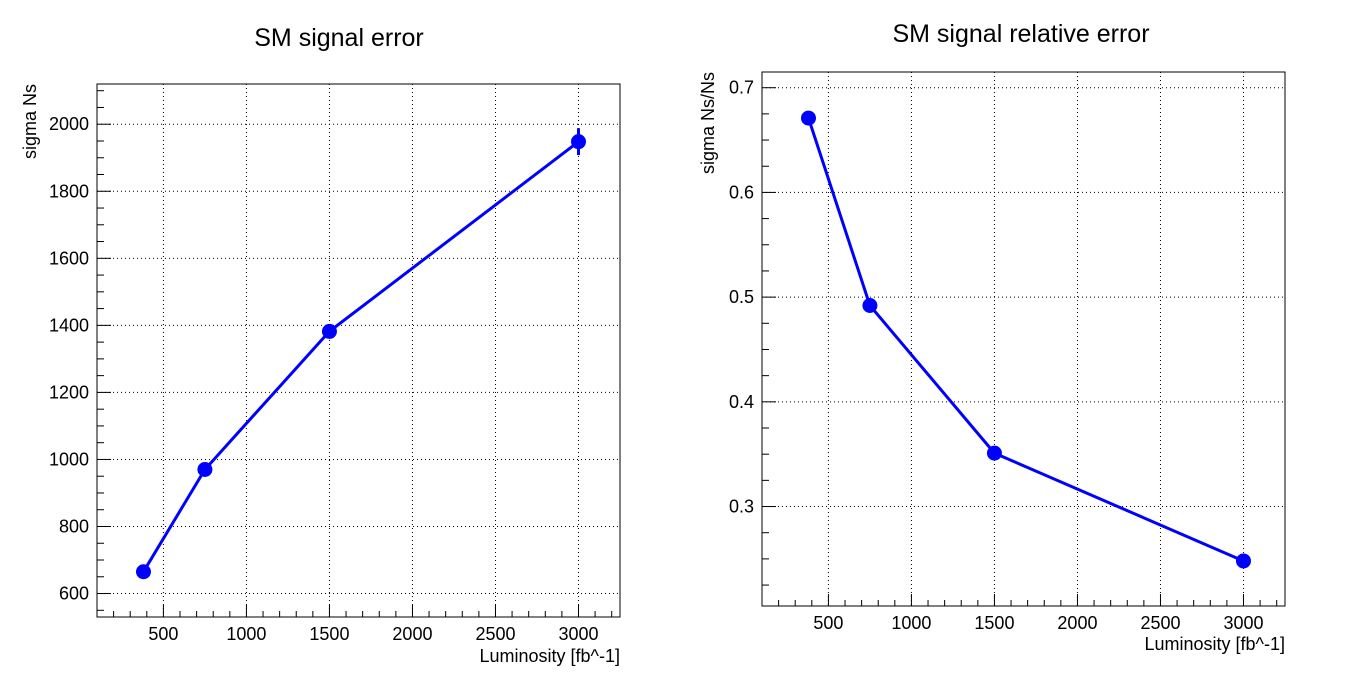 The width and height of the screenshot is (1364, 682). What do you see at coordinates (741, 402) in the screenshot?
I see `y-tick-label: 0.4` at bounding box center [741, 402].